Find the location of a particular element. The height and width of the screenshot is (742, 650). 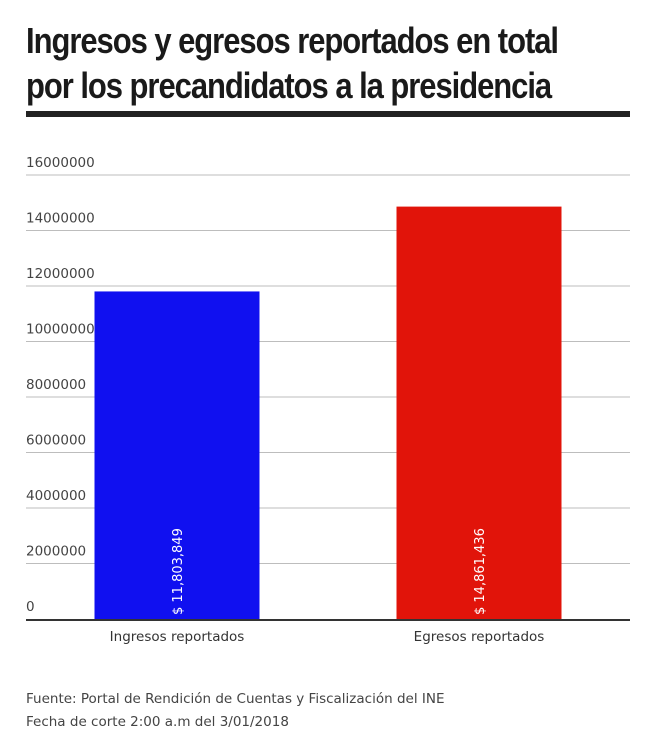

x-tick-label: Egresos reportados is located at coordinates (479, 637).